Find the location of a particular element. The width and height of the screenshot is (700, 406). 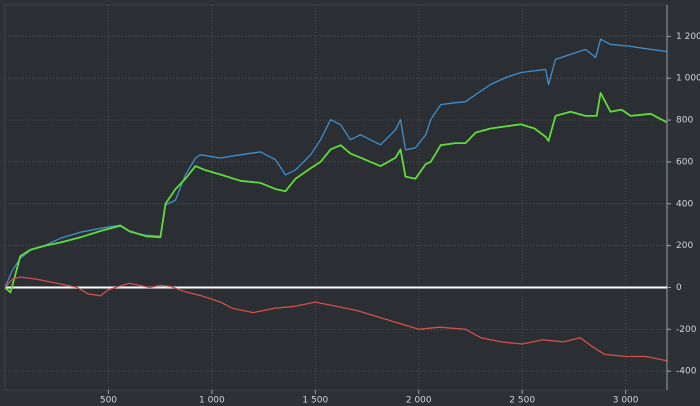

y-tick-label: 1 000 is located at coordinates (688, 79).